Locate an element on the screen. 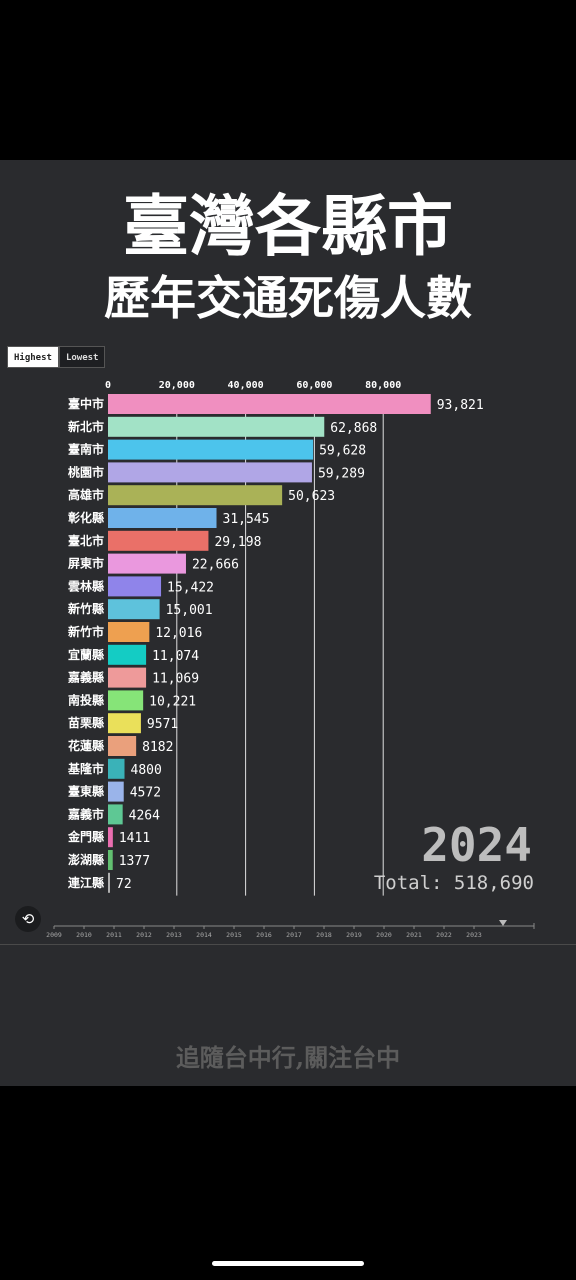  category-label: 連江縣 is located at coordinates (86, 882).